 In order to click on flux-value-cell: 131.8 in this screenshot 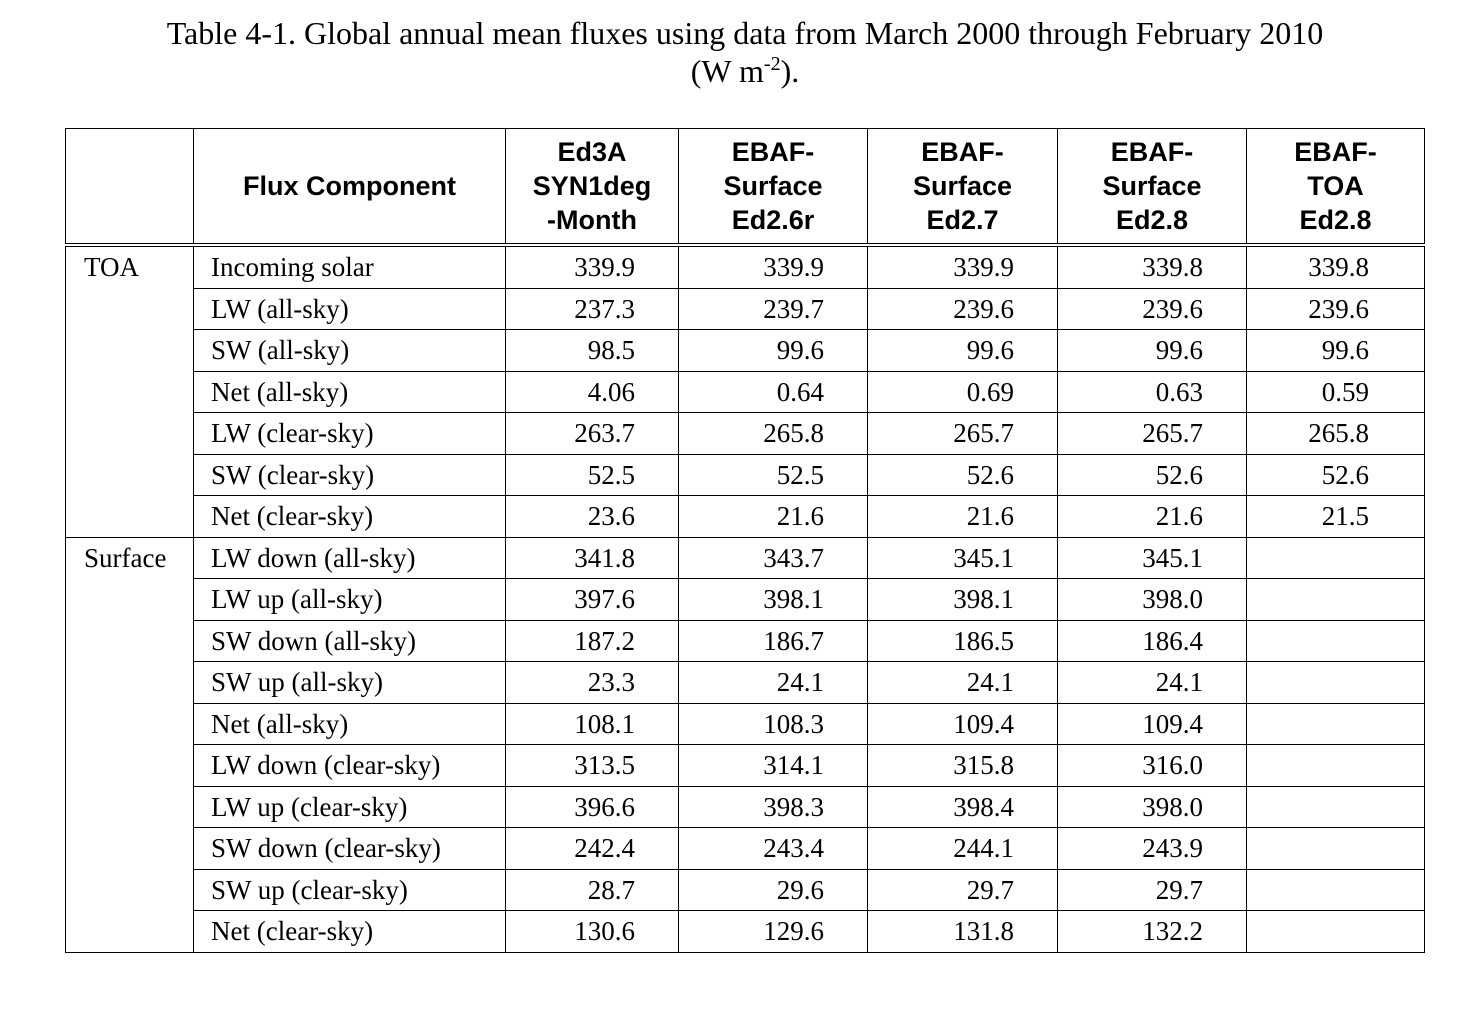, I will do `click(962, 931)`.